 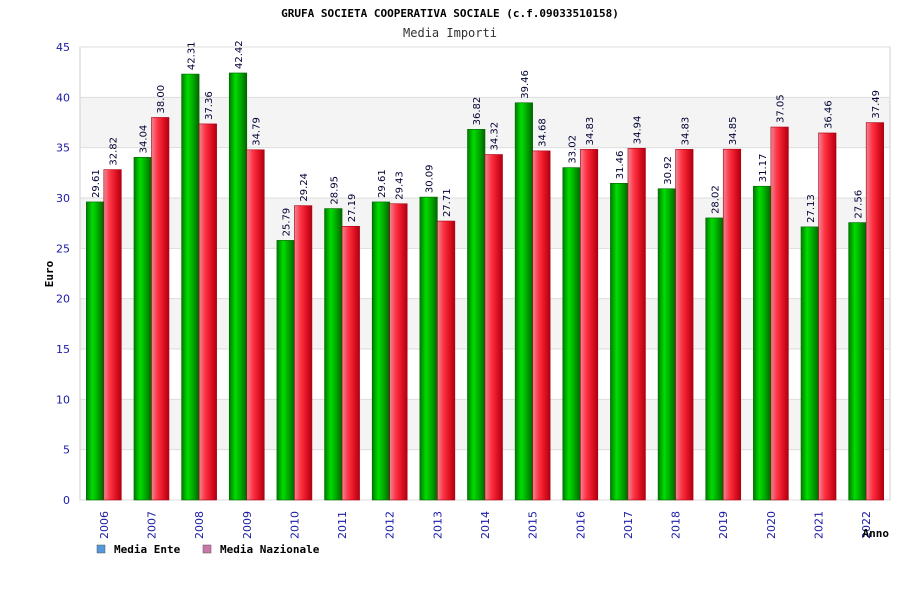 What do you see at coordinates (63, 248) in the screenshot?
I see `y-tick-label: 25` at bounding box center [63, 248].